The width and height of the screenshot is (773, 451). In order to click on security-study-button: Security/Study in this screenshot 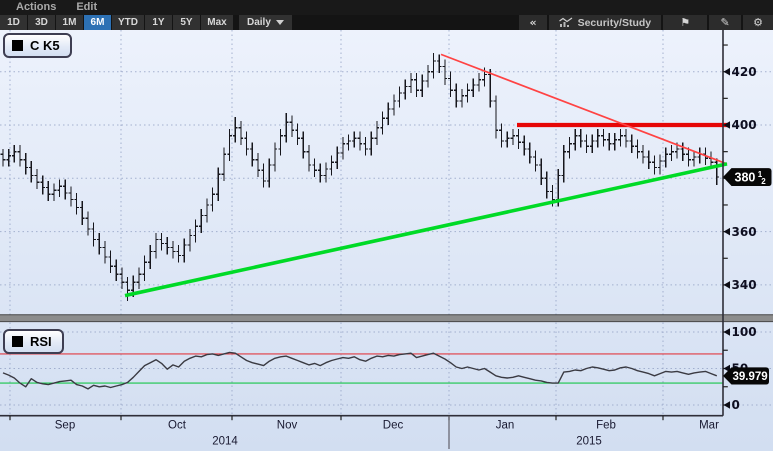, I will do `click(605, 22)`.